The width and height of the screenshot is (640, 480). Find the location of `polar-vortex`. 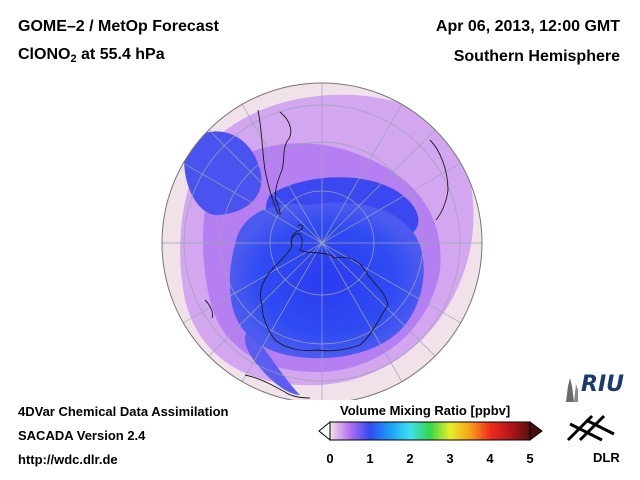

polar-vortex is located at coordinates (326, 280).